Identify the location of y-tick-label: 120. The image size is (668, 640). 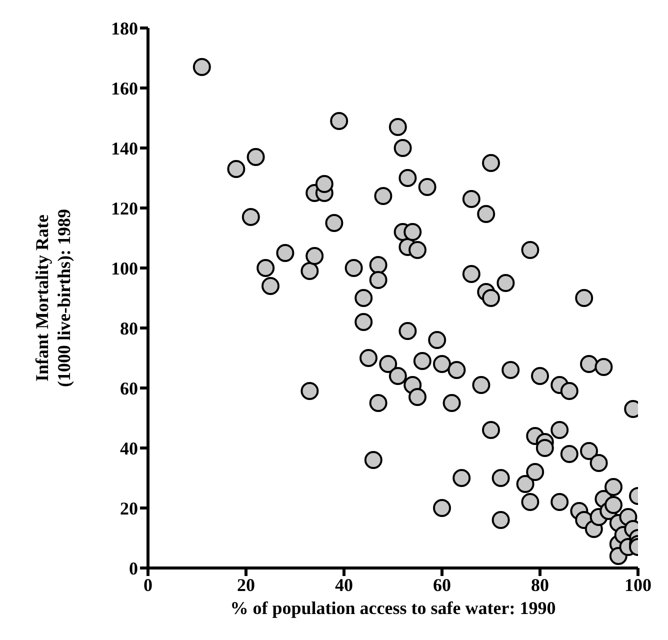
(124, 208).